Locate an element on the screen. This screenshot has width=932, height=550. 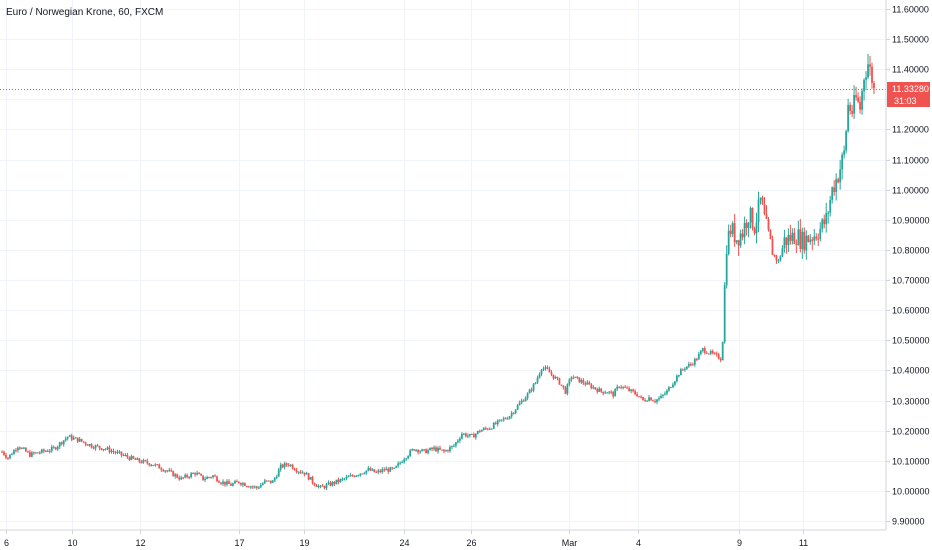
y-tick-label: 11.60000 is located at coordinates (910, 10).